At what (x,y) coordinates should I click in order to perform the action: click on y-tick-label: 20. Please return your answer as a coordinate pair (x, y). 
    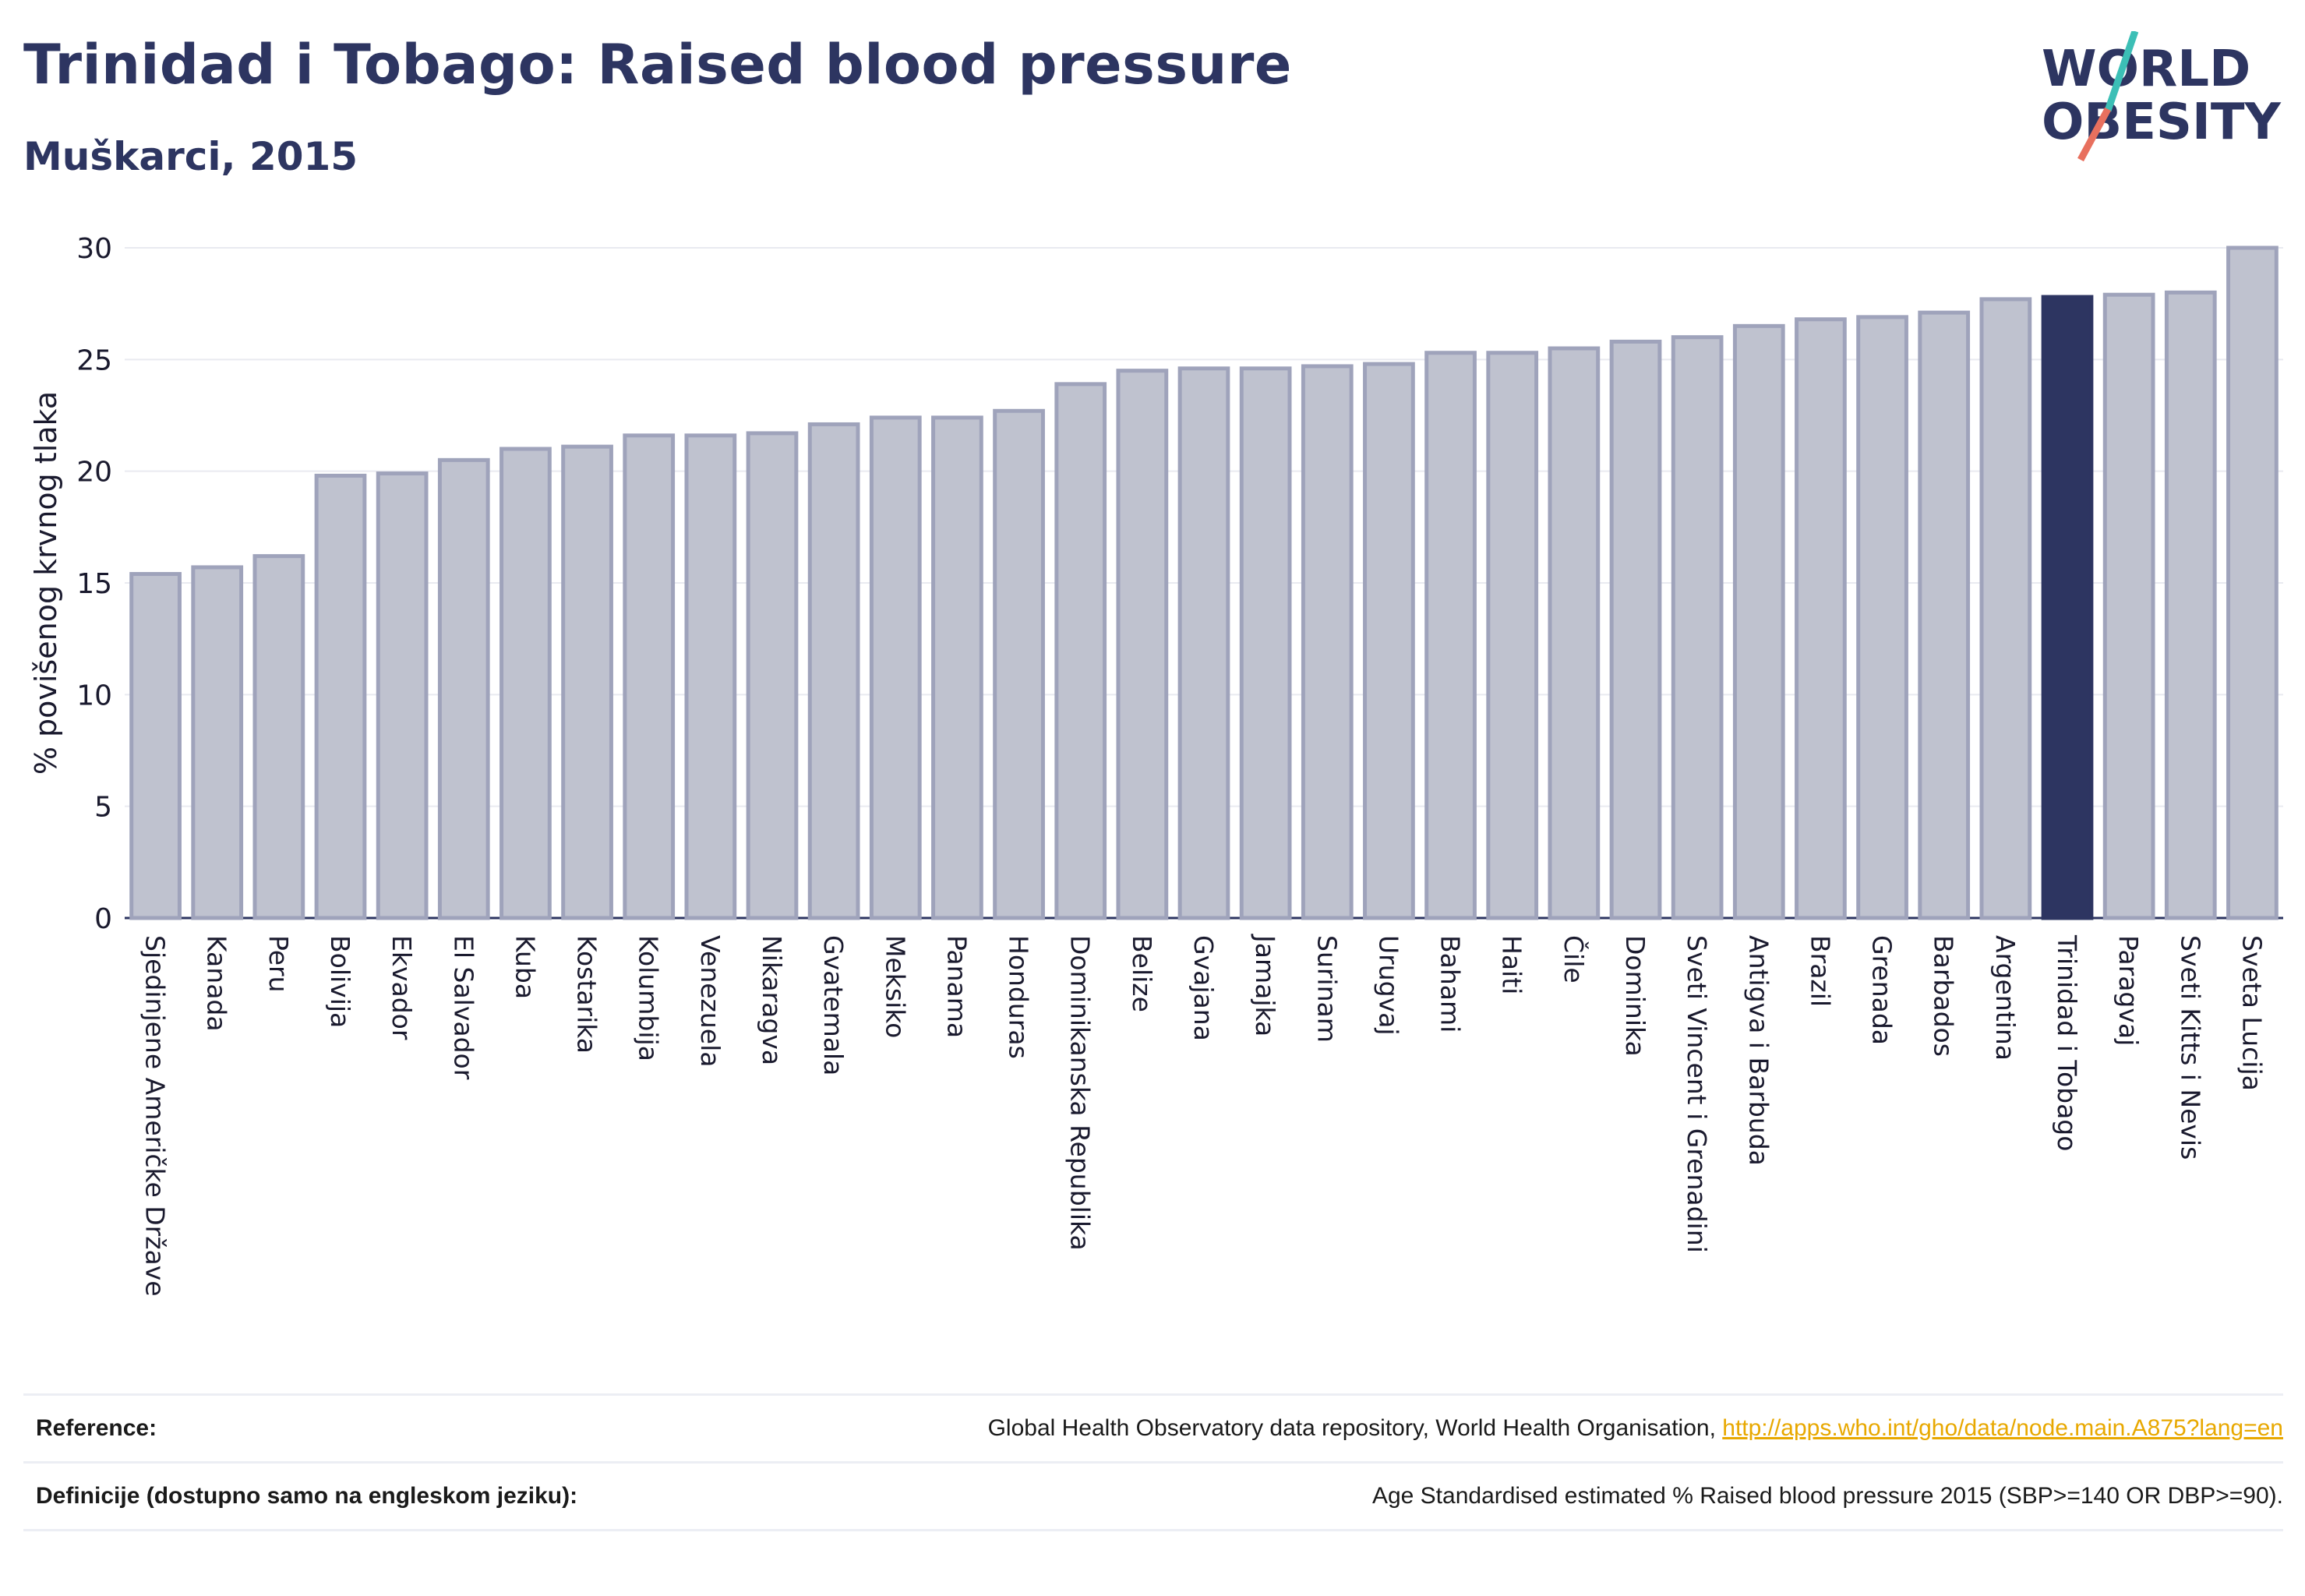
    Looking at the image, I should click on (94, 473).